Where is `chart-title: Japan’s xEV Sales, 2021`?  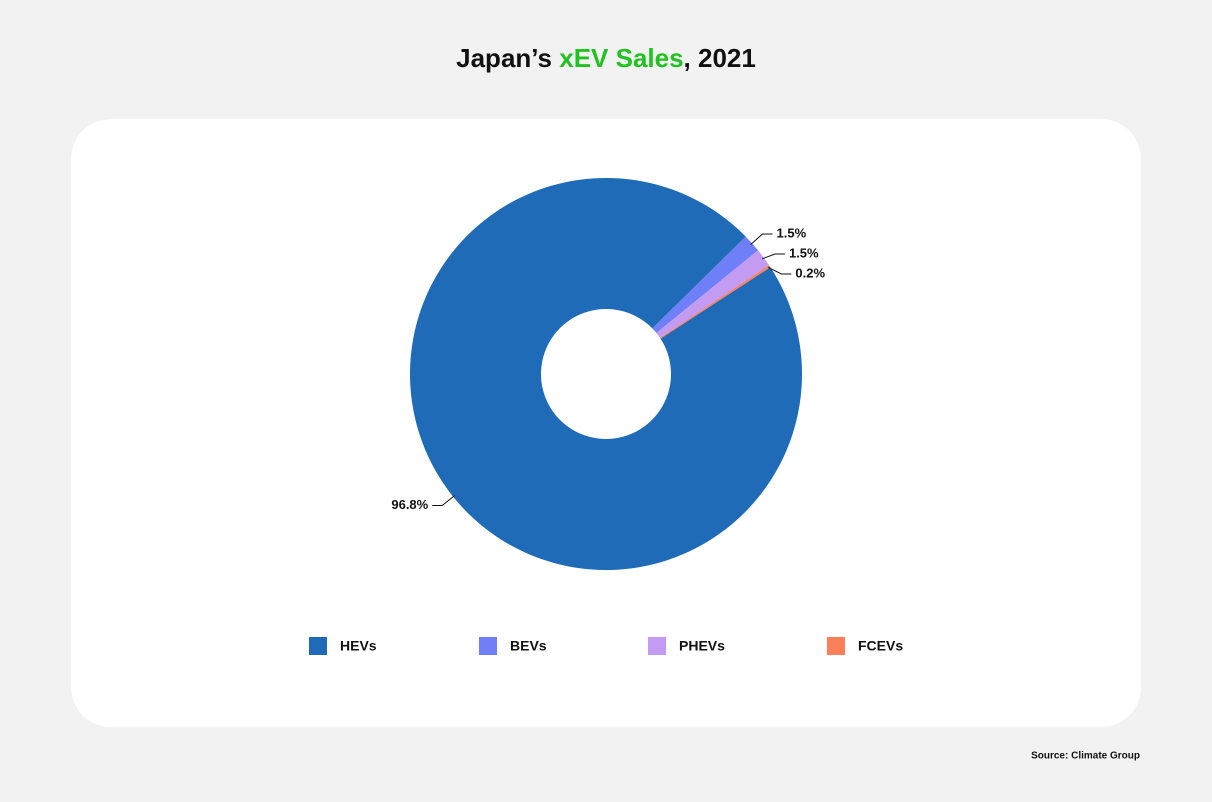 chart-title: Japan’s xEV Sales, 2021 is located at coordinates (606, 58).